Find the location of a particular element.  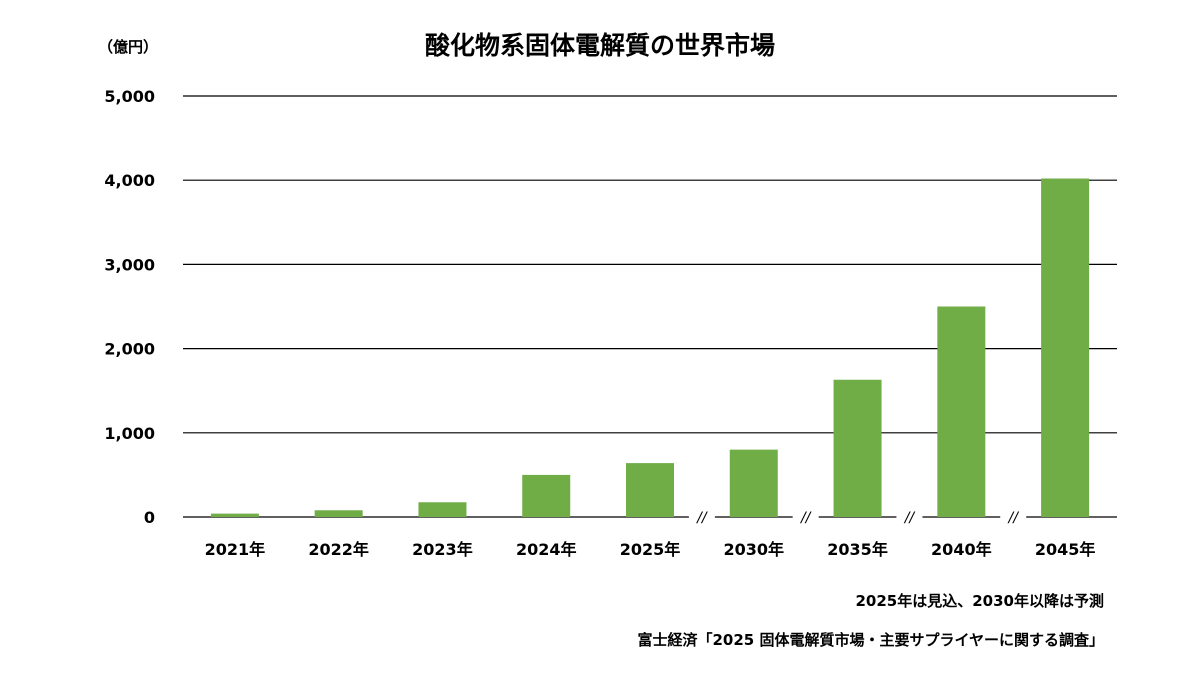

y-tick-label: 2,000 is located at coordinates (129, 349).